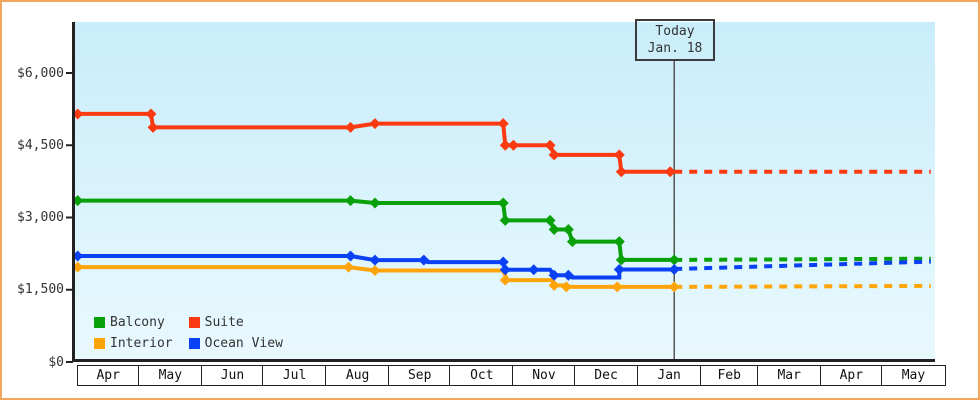  What do you see at coordinates (544, 375) in the screenshot?
I see `month-label-7-nov: Nov` at bounding box center [544, 375].